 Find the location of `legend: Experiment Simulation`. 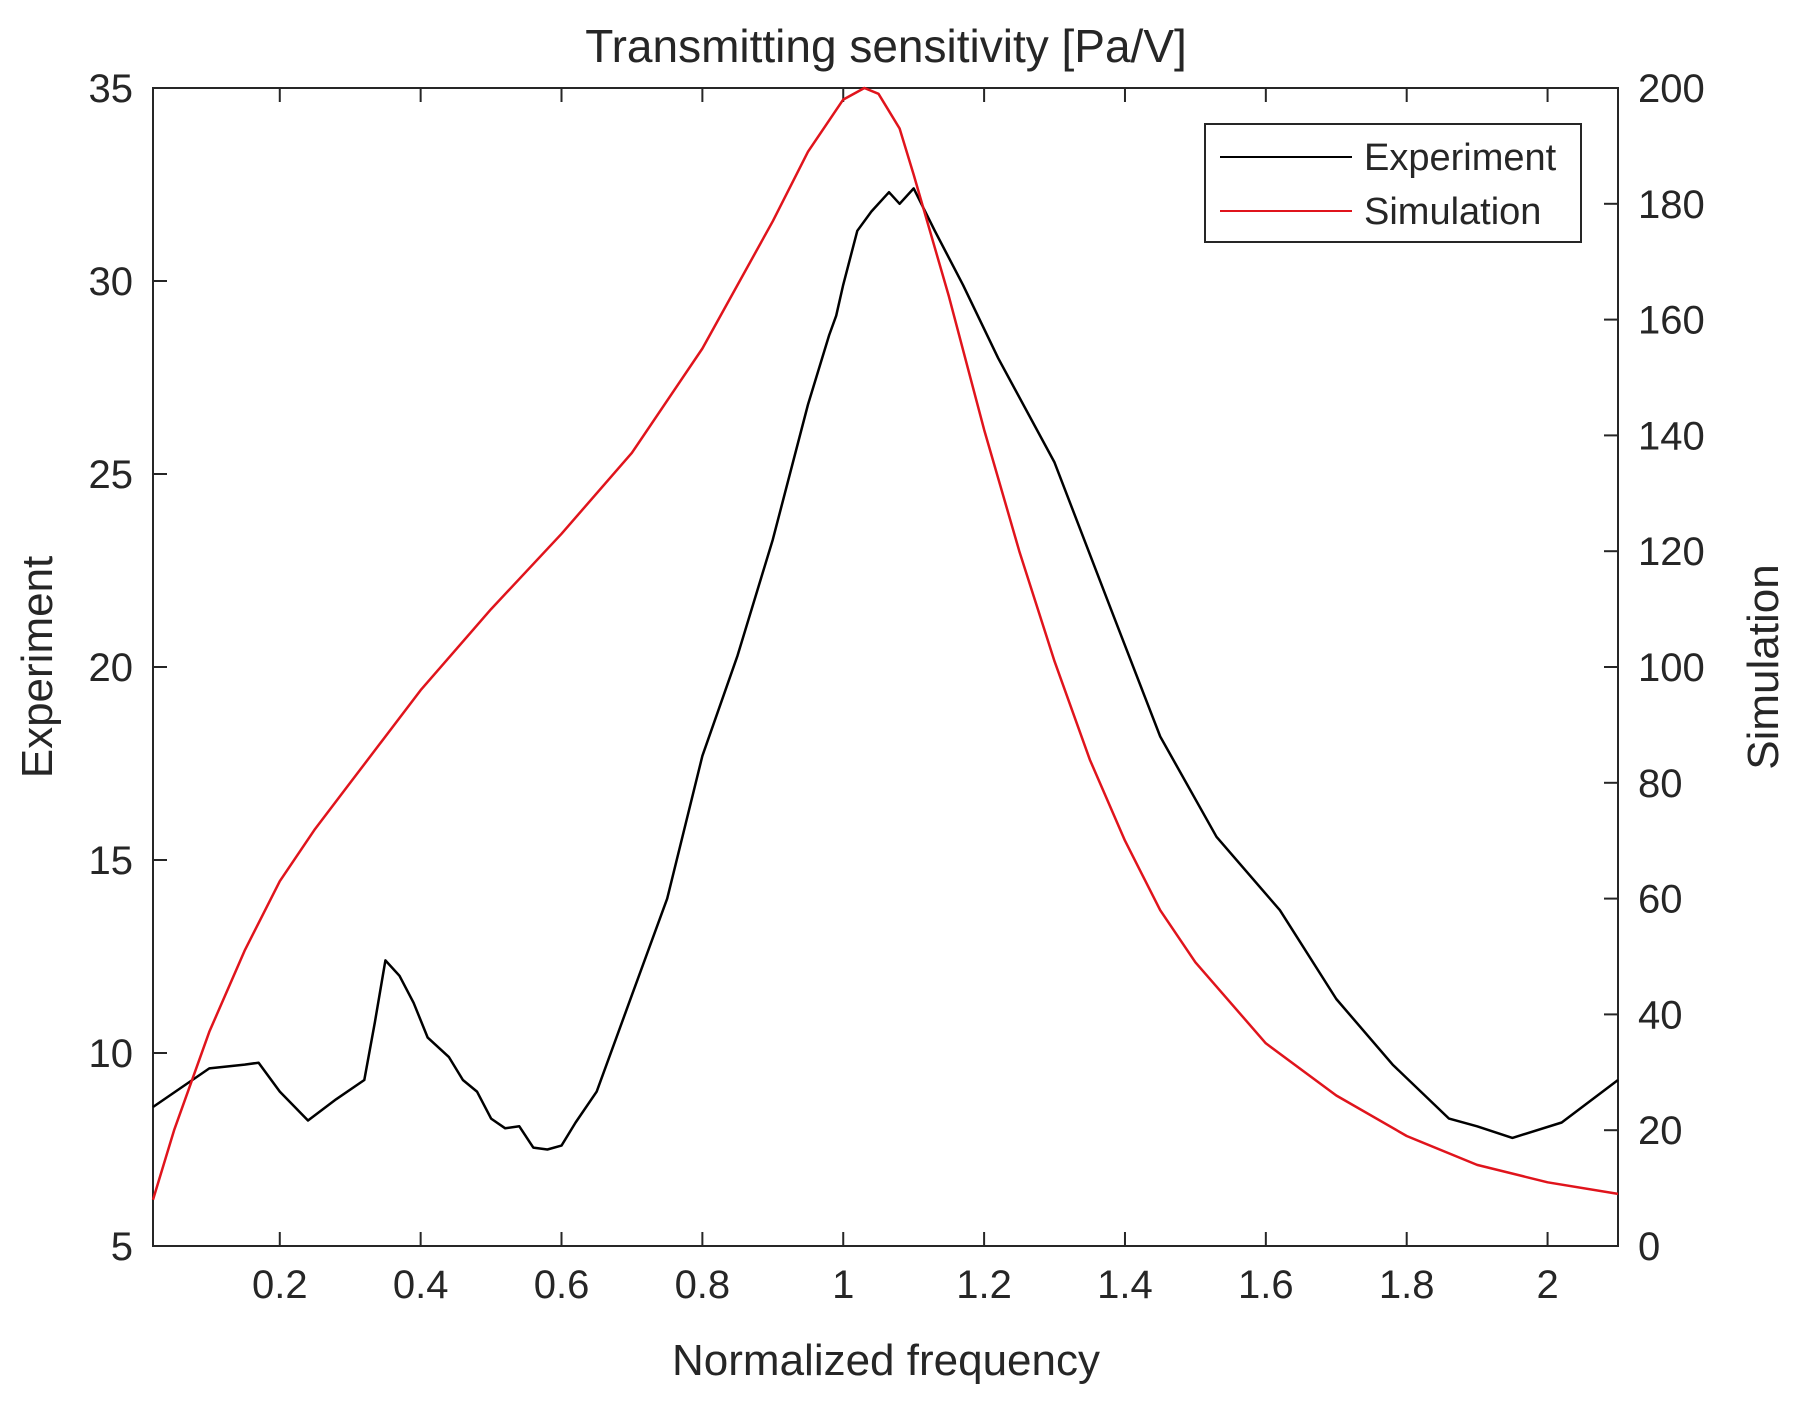

legend: Experiment Simulation is located at coordinates (1393, 183).